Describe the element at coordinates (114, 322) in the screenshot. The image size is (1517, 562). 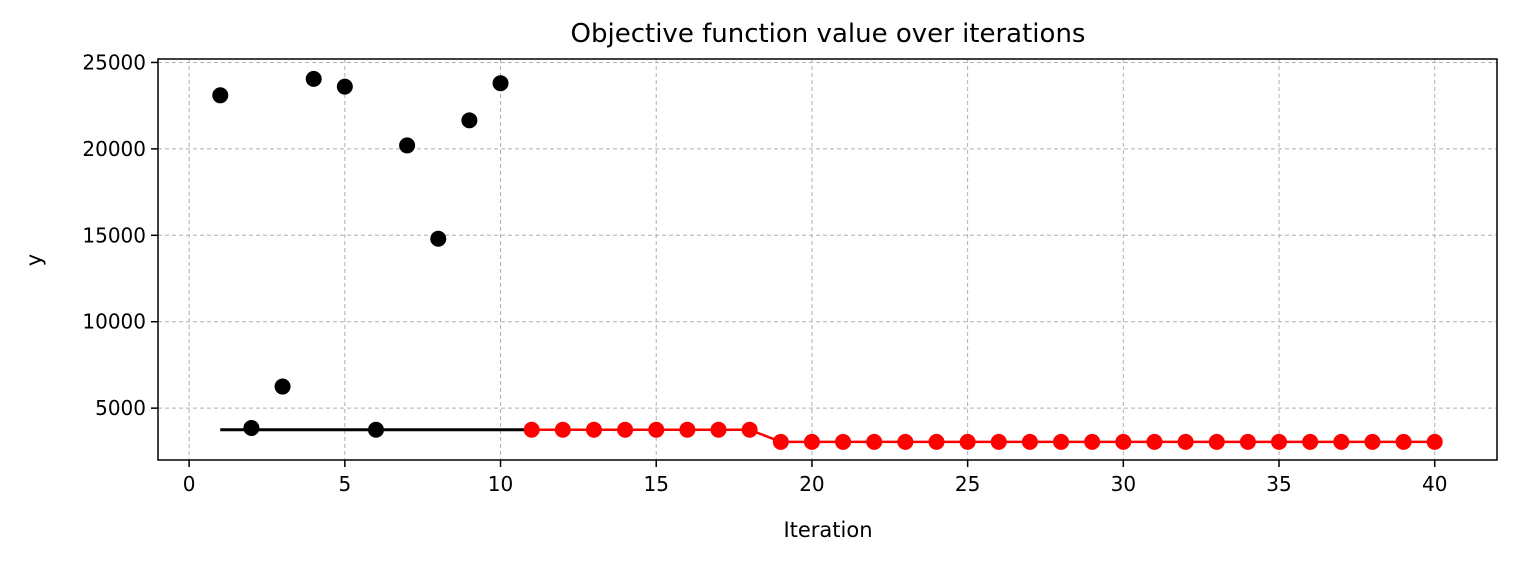
I see `y-tick-label: 10000` at that location.